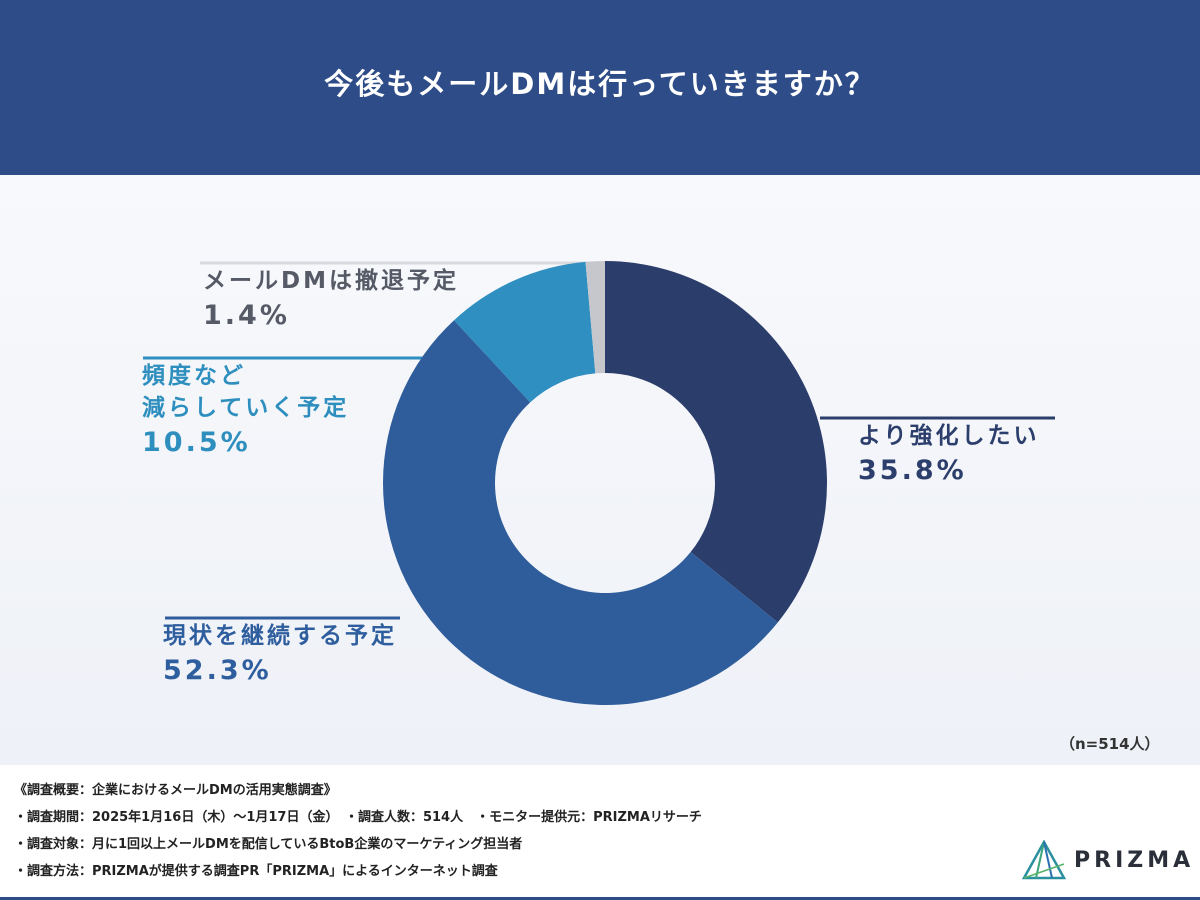  What do you see at coordinates (175, 790) in the screenshot?
I see `footer-line-overview: 《調査概要：企業におけるメールDMの活用実態調査》` at bounding box center [175, 790].